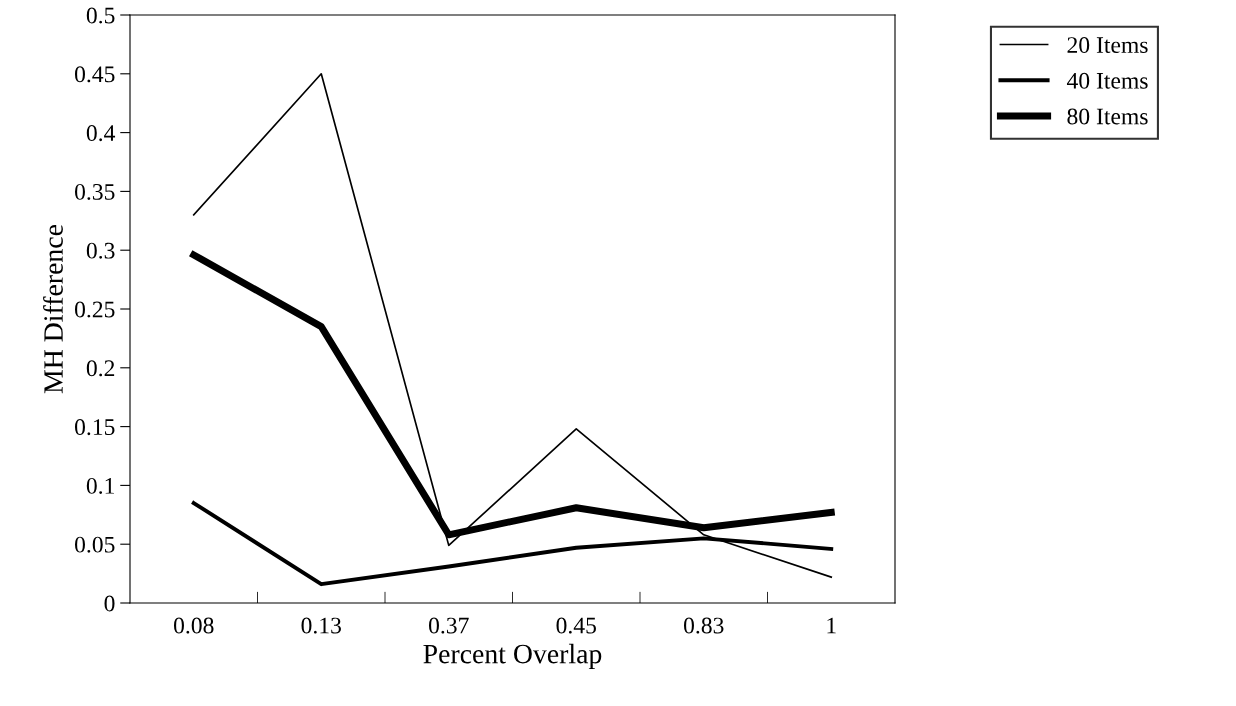 The width and height of the screenshot is (1236, 706). What do you see at coordinates (95, 74) in the screenshot?
I see `y-tick-label: 0.45` at bounding box center [95, 74].